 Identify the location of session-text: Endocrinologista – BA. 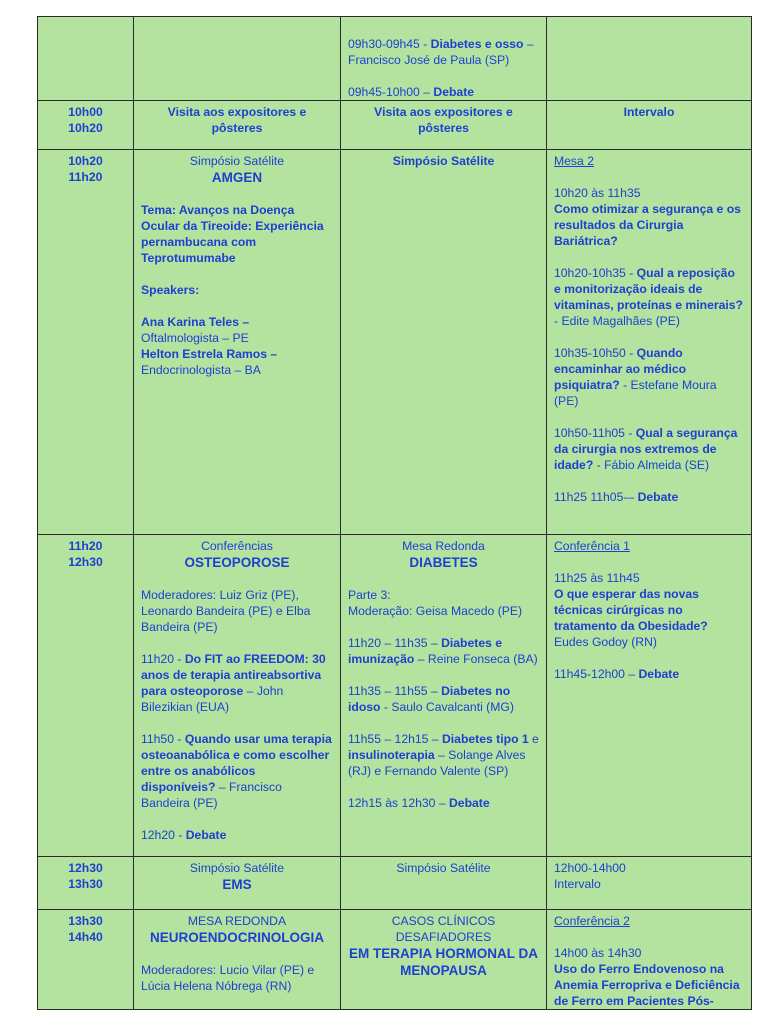
(201, 370).